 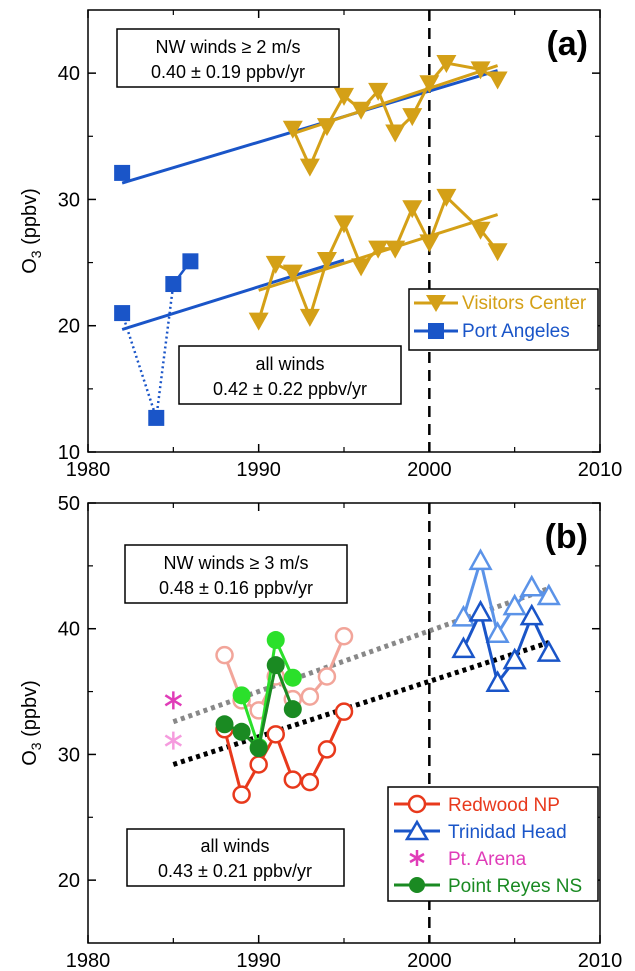 I want to click on legend-port-angeles: Port Angeles, so click(x=492, y=331).